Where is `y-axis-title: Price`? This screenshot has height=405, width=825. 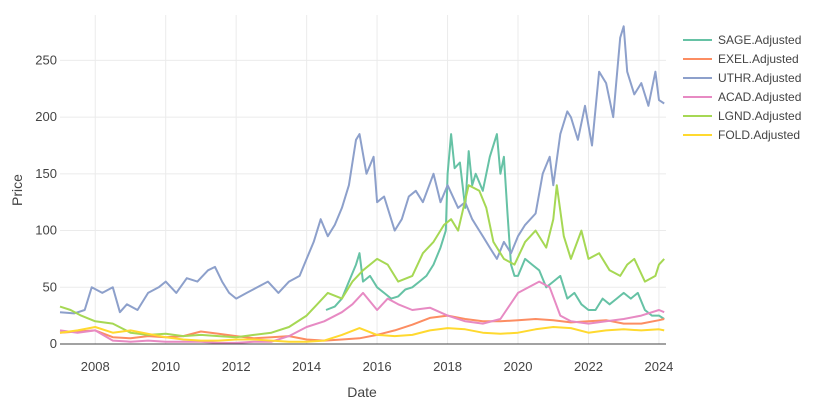 y-axis-title: Price is located at coordinates (17, 190).